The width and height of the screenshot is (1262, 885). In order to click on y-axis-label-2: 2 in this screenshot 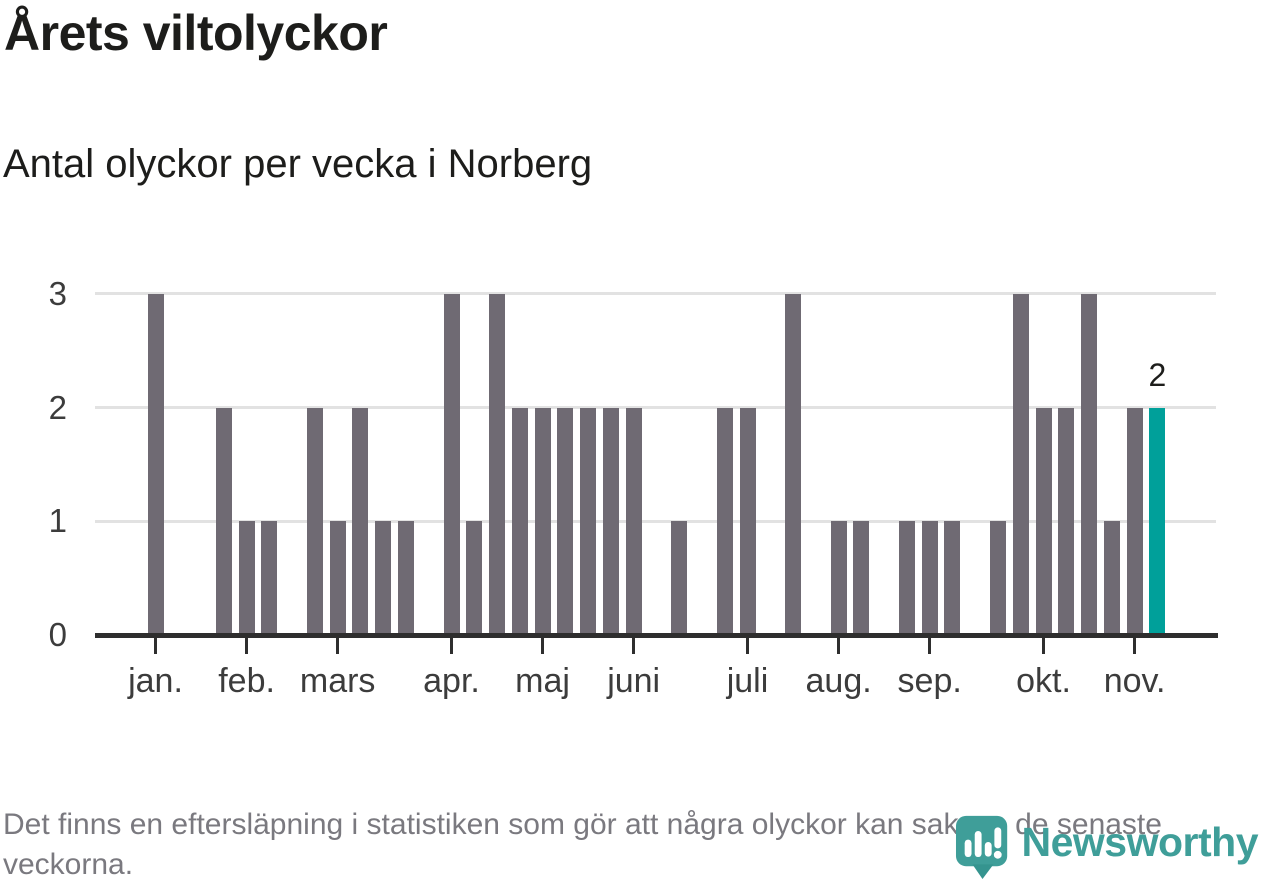, I will do `click(57, 407)`.